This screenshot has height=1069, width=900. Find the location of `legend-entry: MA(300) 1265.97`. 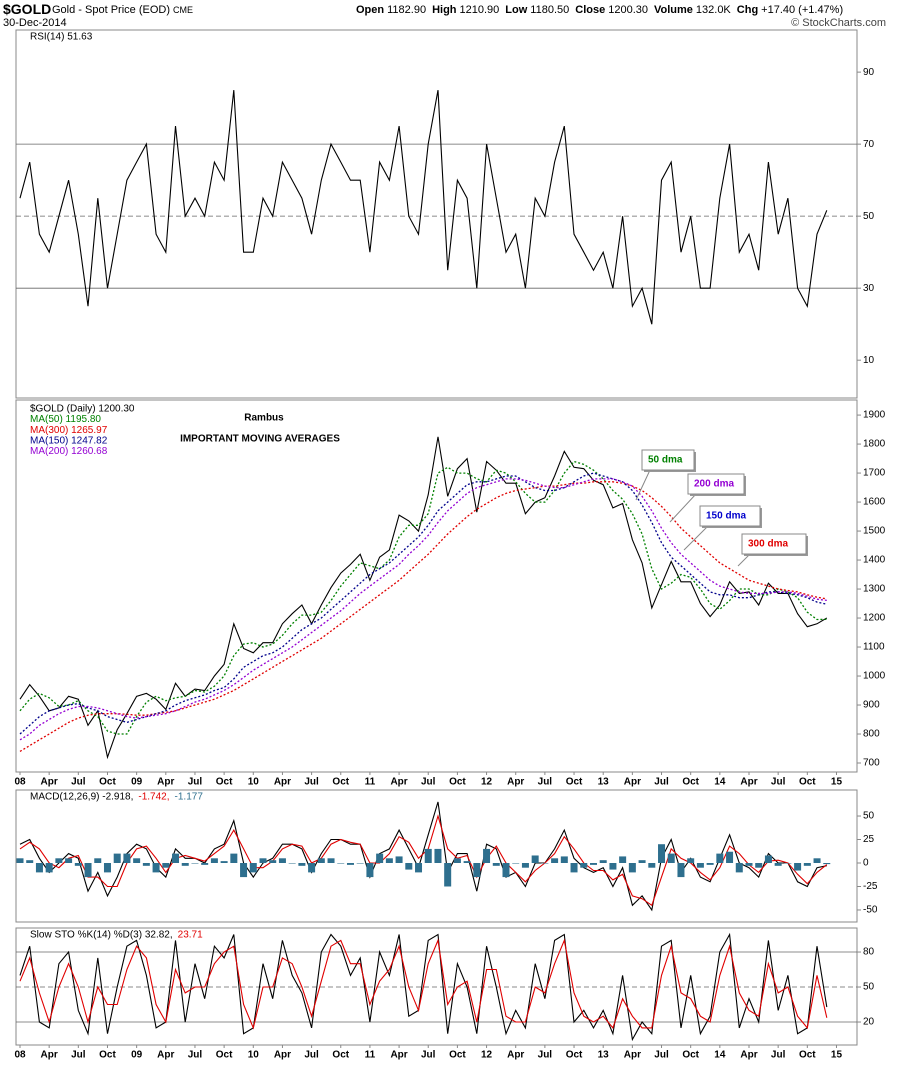

legend-entry: MA(300) 1265.97 is located at coordinates (69, 430).